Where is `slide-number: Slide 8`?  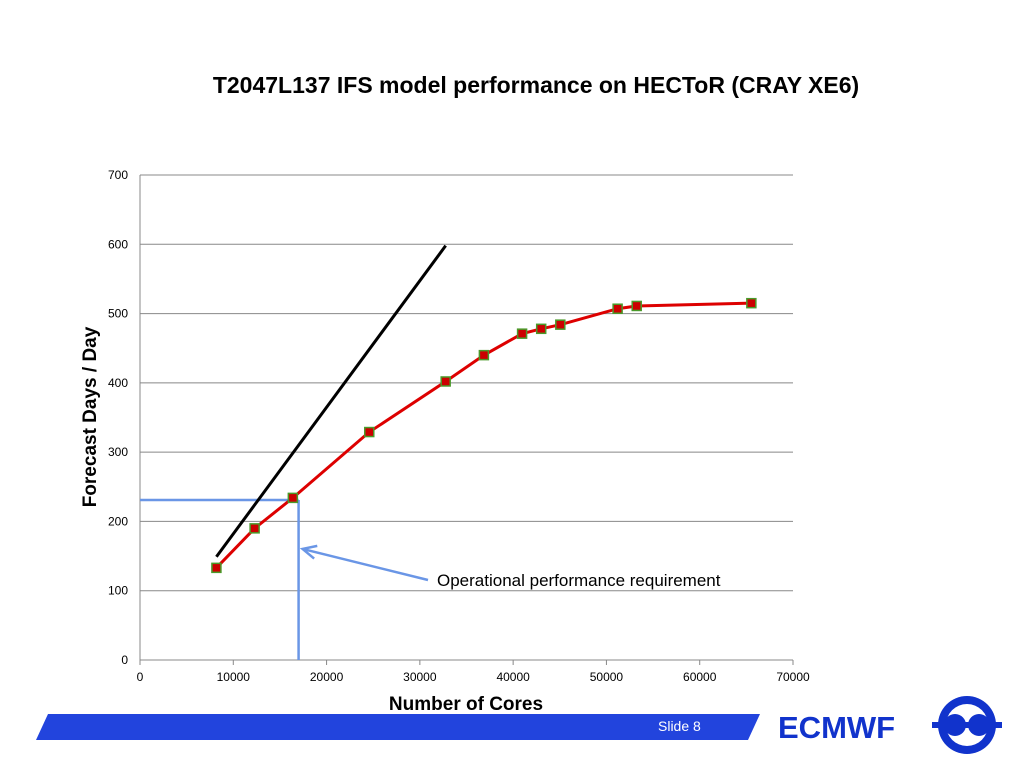
slide-number: Slide 8 is located at coordinates (679, 726).